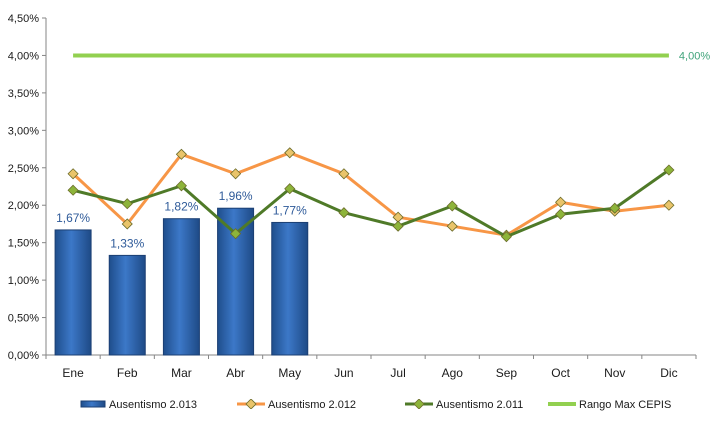  I want to click on legend-item: Ausentismo 2.012, so click(296, 405).